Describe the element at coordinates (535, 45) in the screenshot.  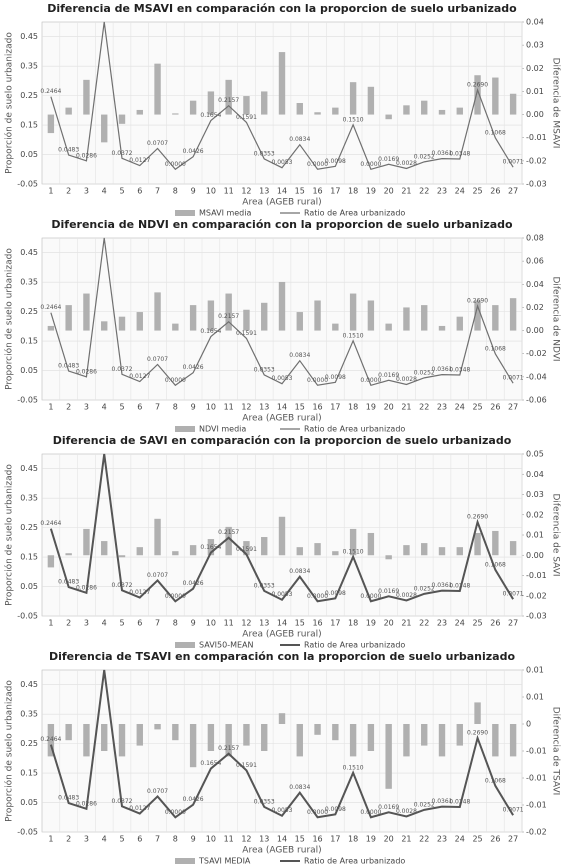
I see `y2-tick-label: 0.03` at that location.